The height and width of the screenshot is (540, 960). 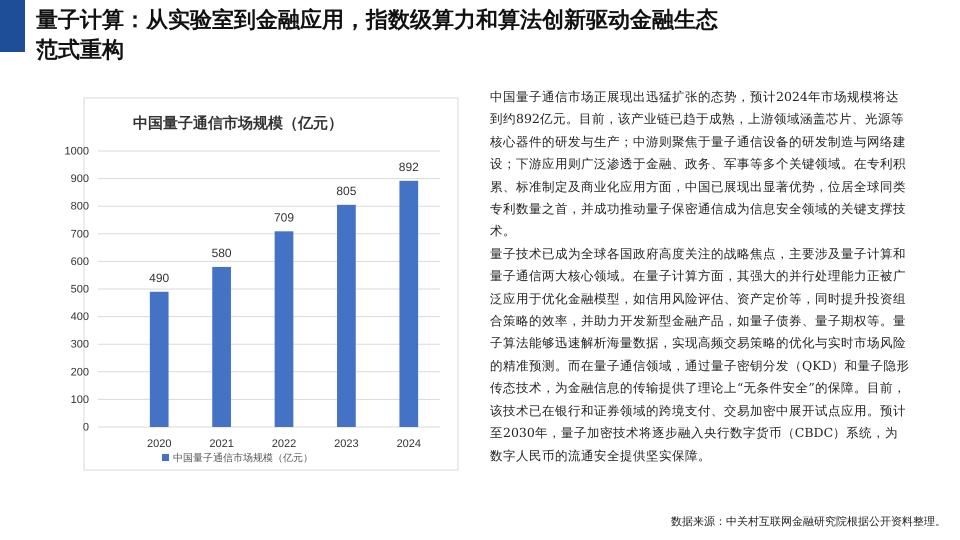 I want to click on data-label: 709, so click(x=284, y=217).